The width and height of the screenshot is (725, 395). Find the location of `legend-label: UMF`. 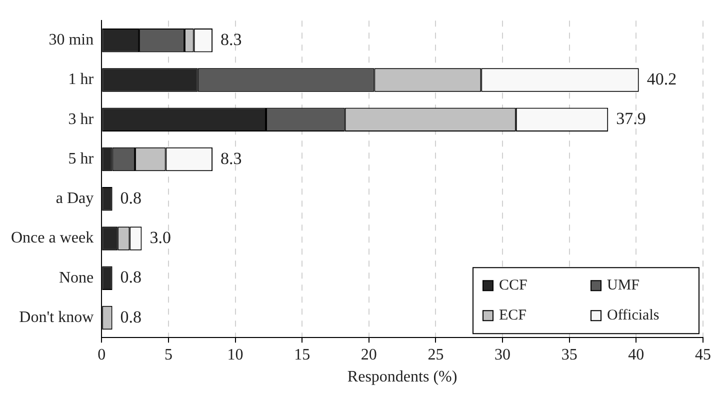

legend-label: UMF is located at coordinates (623, 286).